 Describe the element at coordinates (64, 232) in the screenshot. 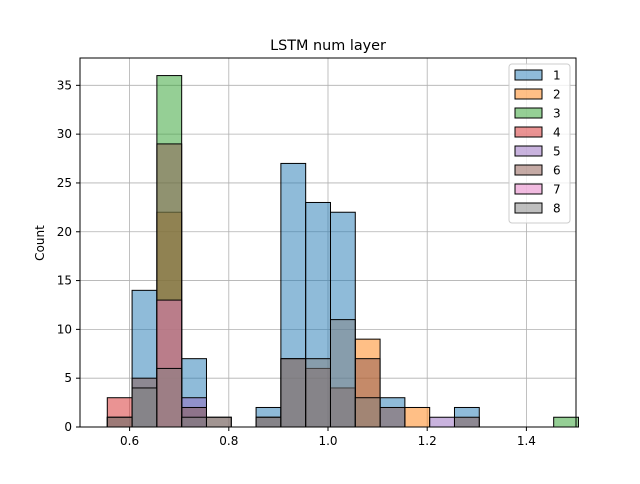

I see `y-tick-label: 20` at that location.